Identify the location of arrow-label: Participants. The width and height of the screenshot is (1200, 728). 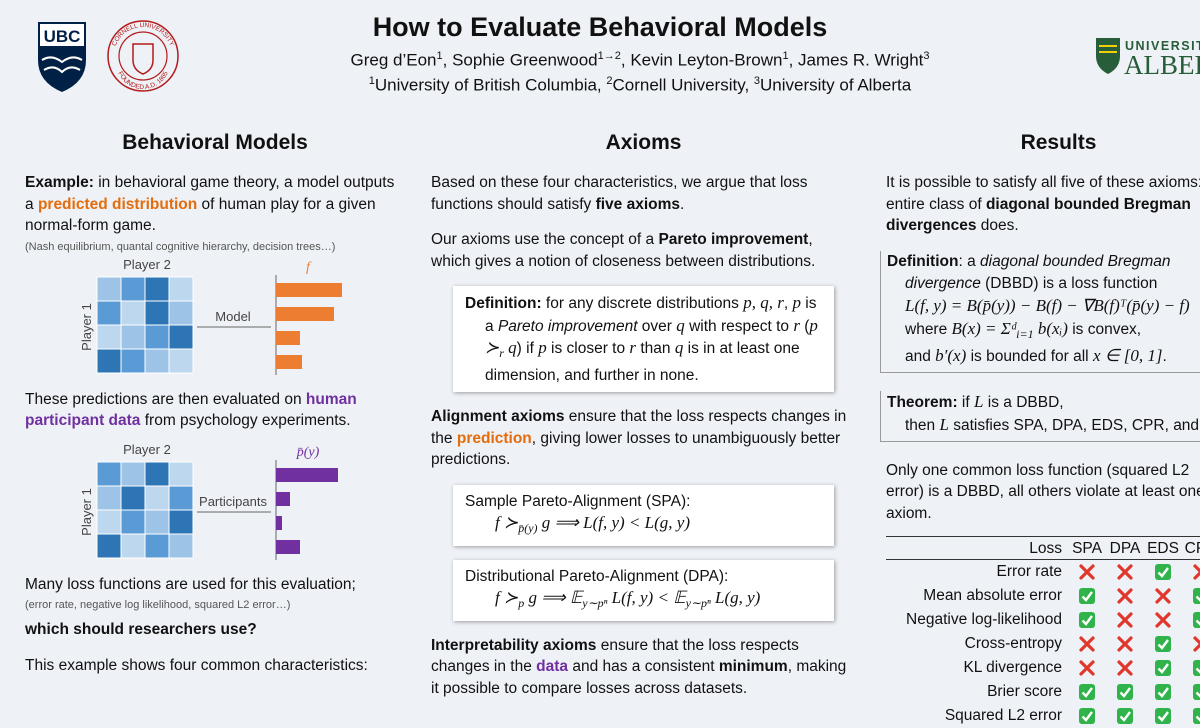
(233, 501).